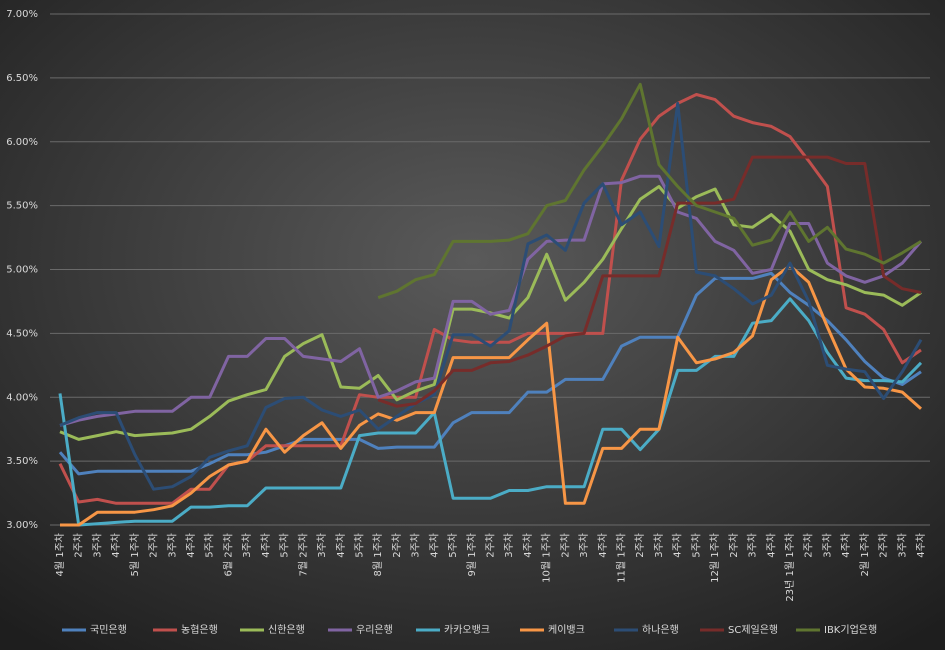 This screenshot has height=650, width=945. What do you see at coordinates (22, 142) in the screenshot?
I see `y-tick-label: 6.00%` at bounding box center [22, 142].